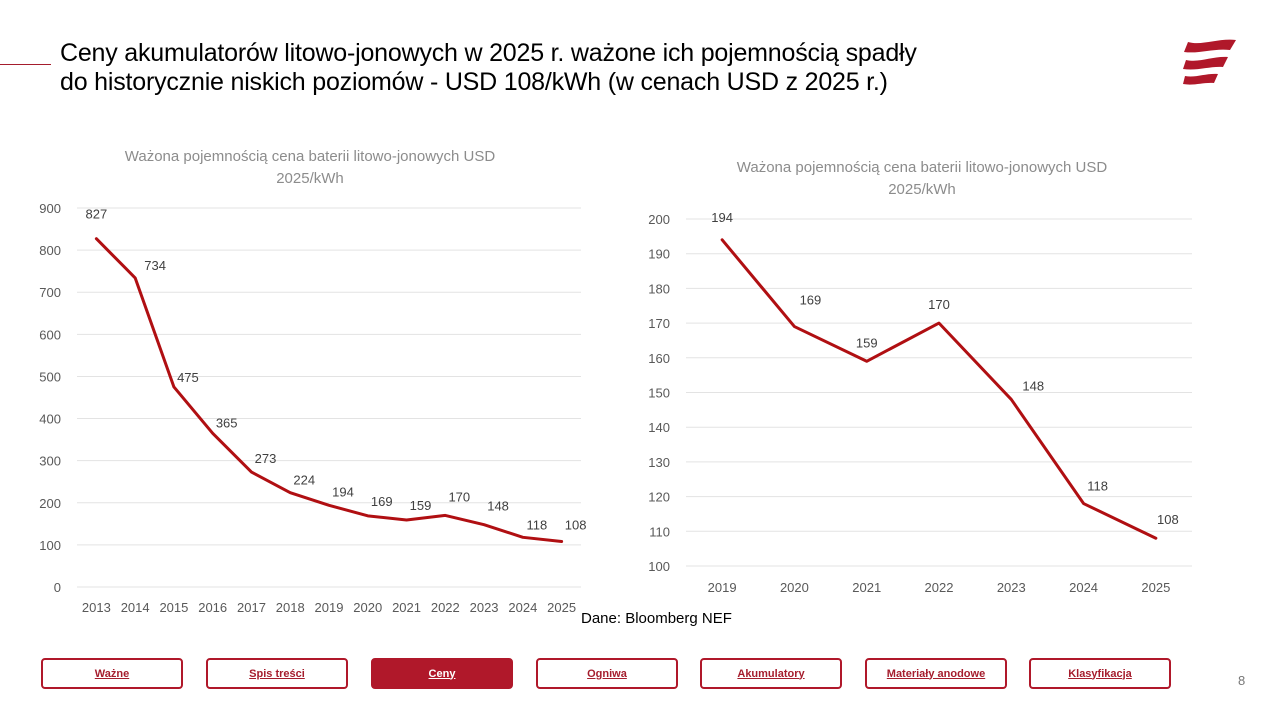 This screenshot has height=714, width=1277. Describe the element at coordinates (794, 587) in the screenshot. I see `chart-2-x-tick-label: 2020` at that location.